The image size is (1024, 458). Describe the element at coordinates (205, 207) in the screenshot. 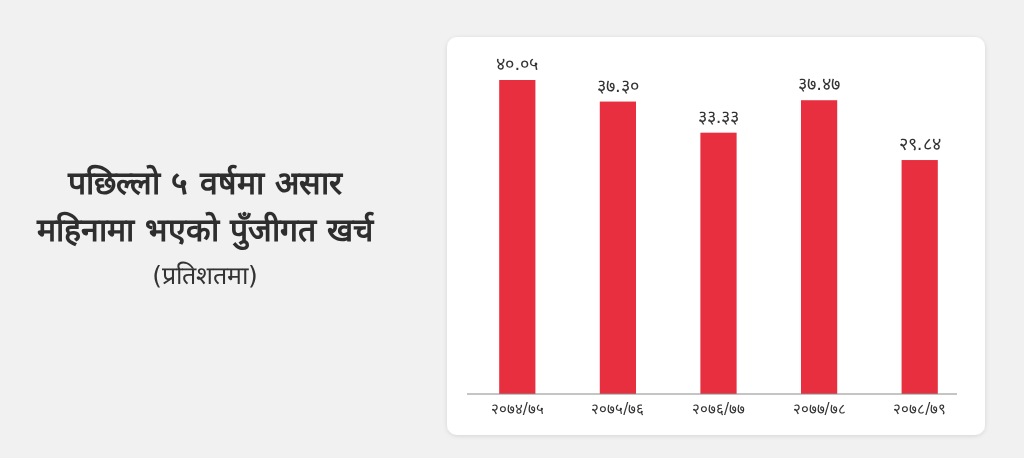

I see `text: पछिल्लो ५ वर्षमा असार महिनामा भएको पुँजीगत खर्च` at that location.